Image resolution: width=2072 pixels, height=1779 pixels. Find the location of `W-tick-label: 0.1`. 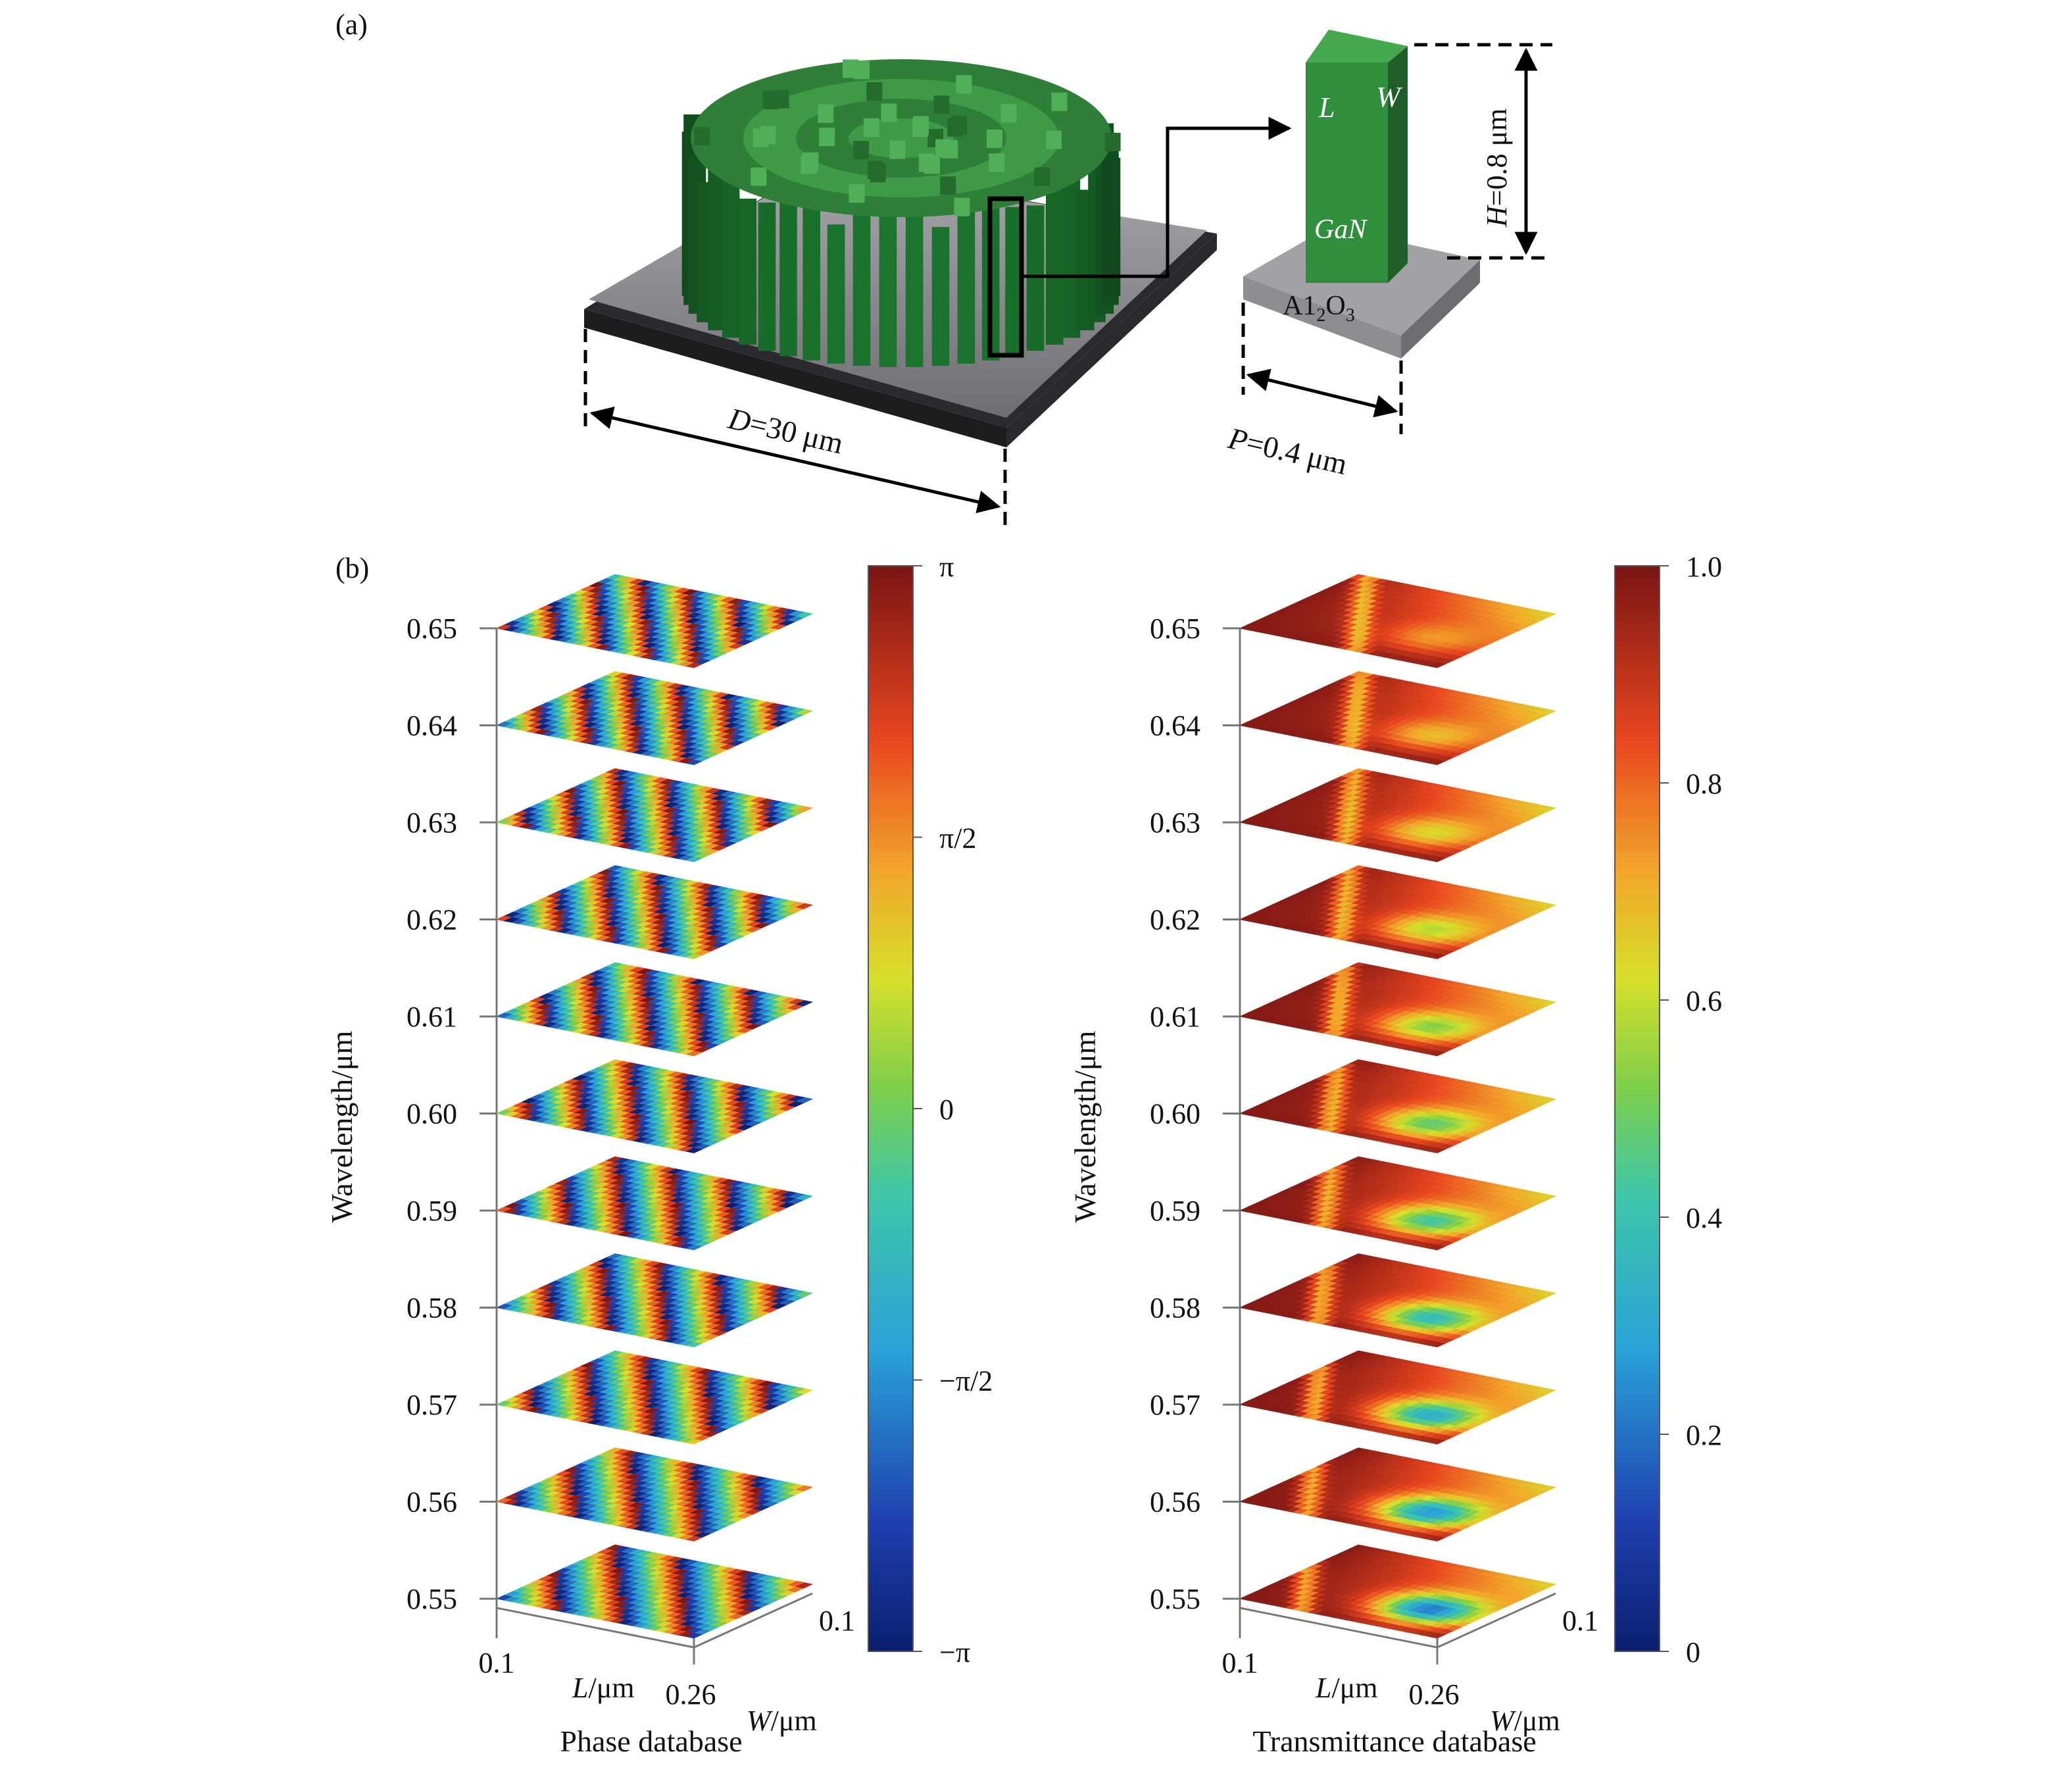

W-tick-label: 0.1 is located at coordinates (837, 1621).